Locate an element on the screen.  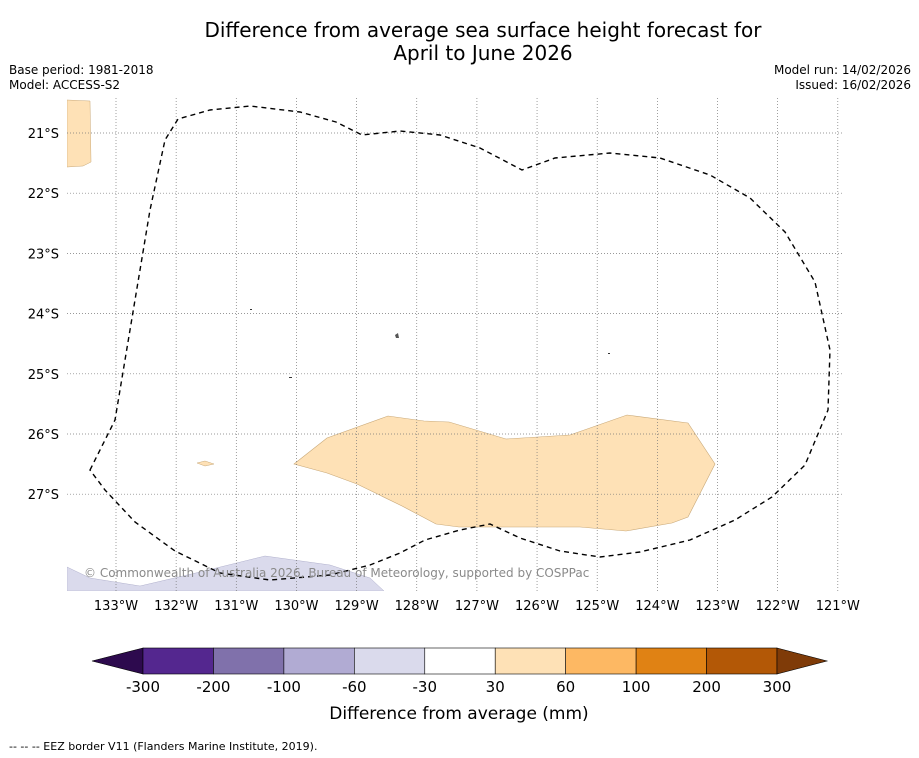
lon-label: 125°W is located at coordinates (597, 606).